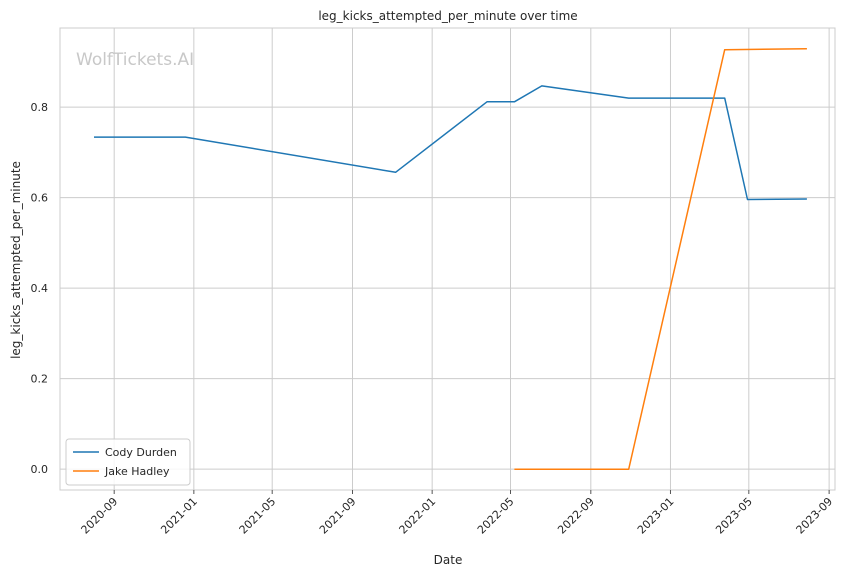  Describe the element at coordinates (734, 516) in the screenshot. I see `x-tick-label: 2023-05` at that location.